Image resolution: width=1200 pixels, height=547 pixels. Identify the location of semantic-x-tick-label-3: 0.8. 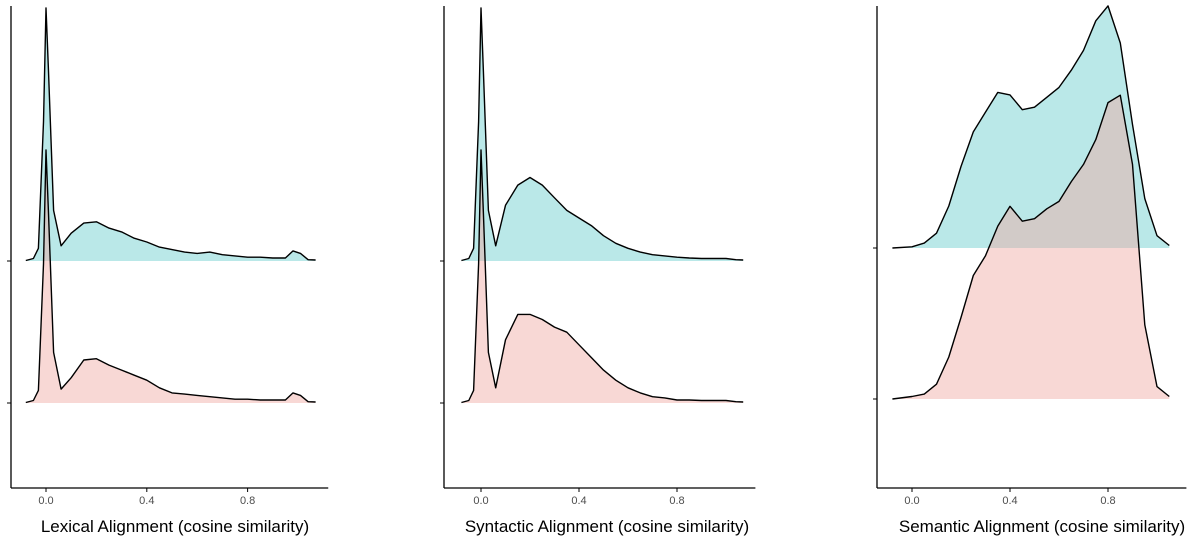
(1107, 501).